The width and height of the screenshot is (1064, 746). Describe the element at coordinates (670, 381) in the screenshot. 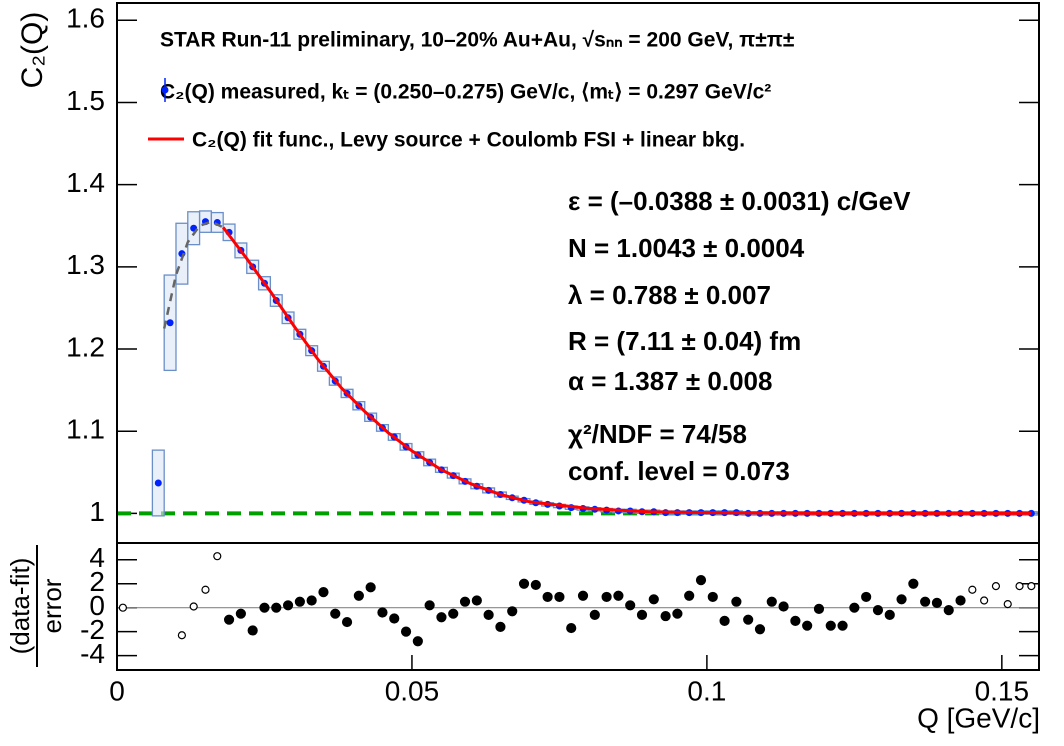

I see `fit-parameter: α = 1.387 ± 0.008` at that location.